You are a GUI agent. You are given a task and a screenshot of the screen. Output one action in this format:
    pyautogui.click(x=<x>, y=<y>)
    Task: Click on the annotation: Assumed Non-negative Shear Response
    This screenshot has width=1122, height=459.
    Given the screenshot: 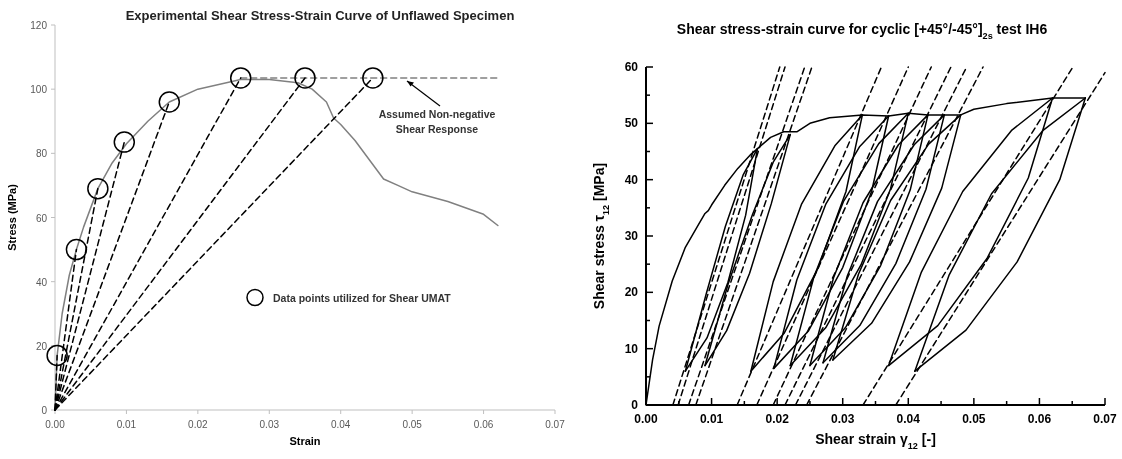 What is the action you would take?
    pyautogui.click(x=437, y=121)
    